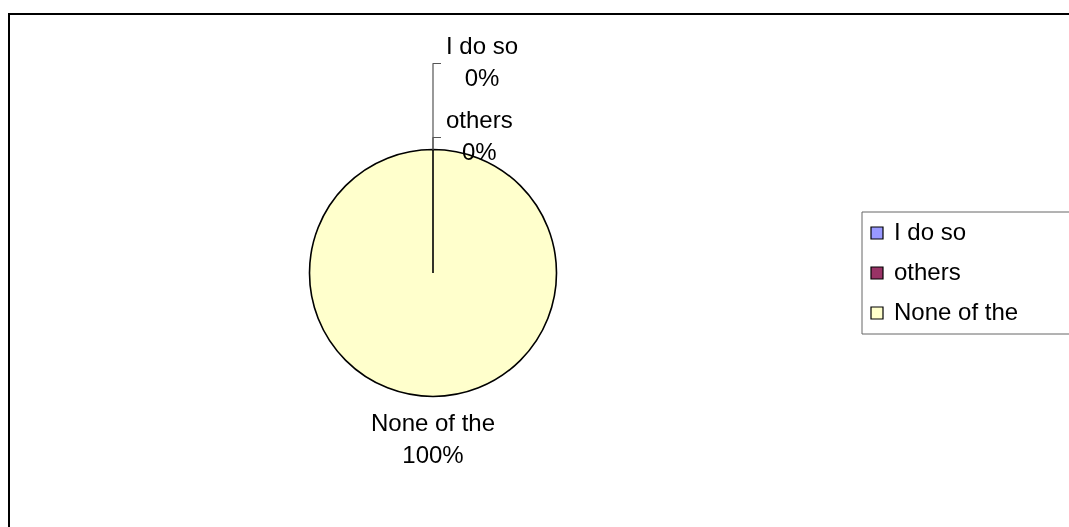 The height and width of the screenshot is (527, 1069). I want to click on legend-label: None of the, so click(956, 311).